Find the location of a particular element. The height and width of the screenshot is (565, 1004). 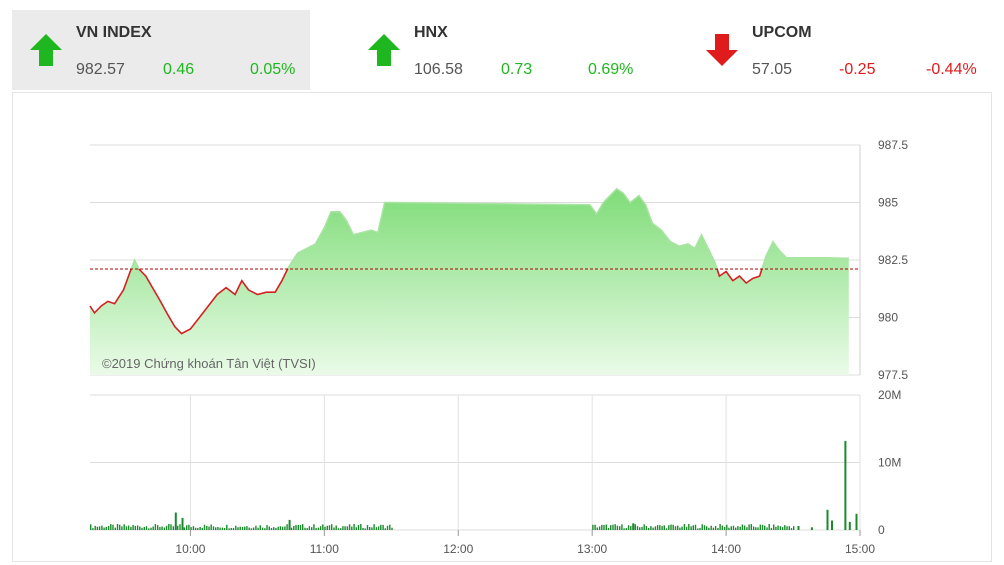

index-name: UPCOM is located at coordinates (782, 32).